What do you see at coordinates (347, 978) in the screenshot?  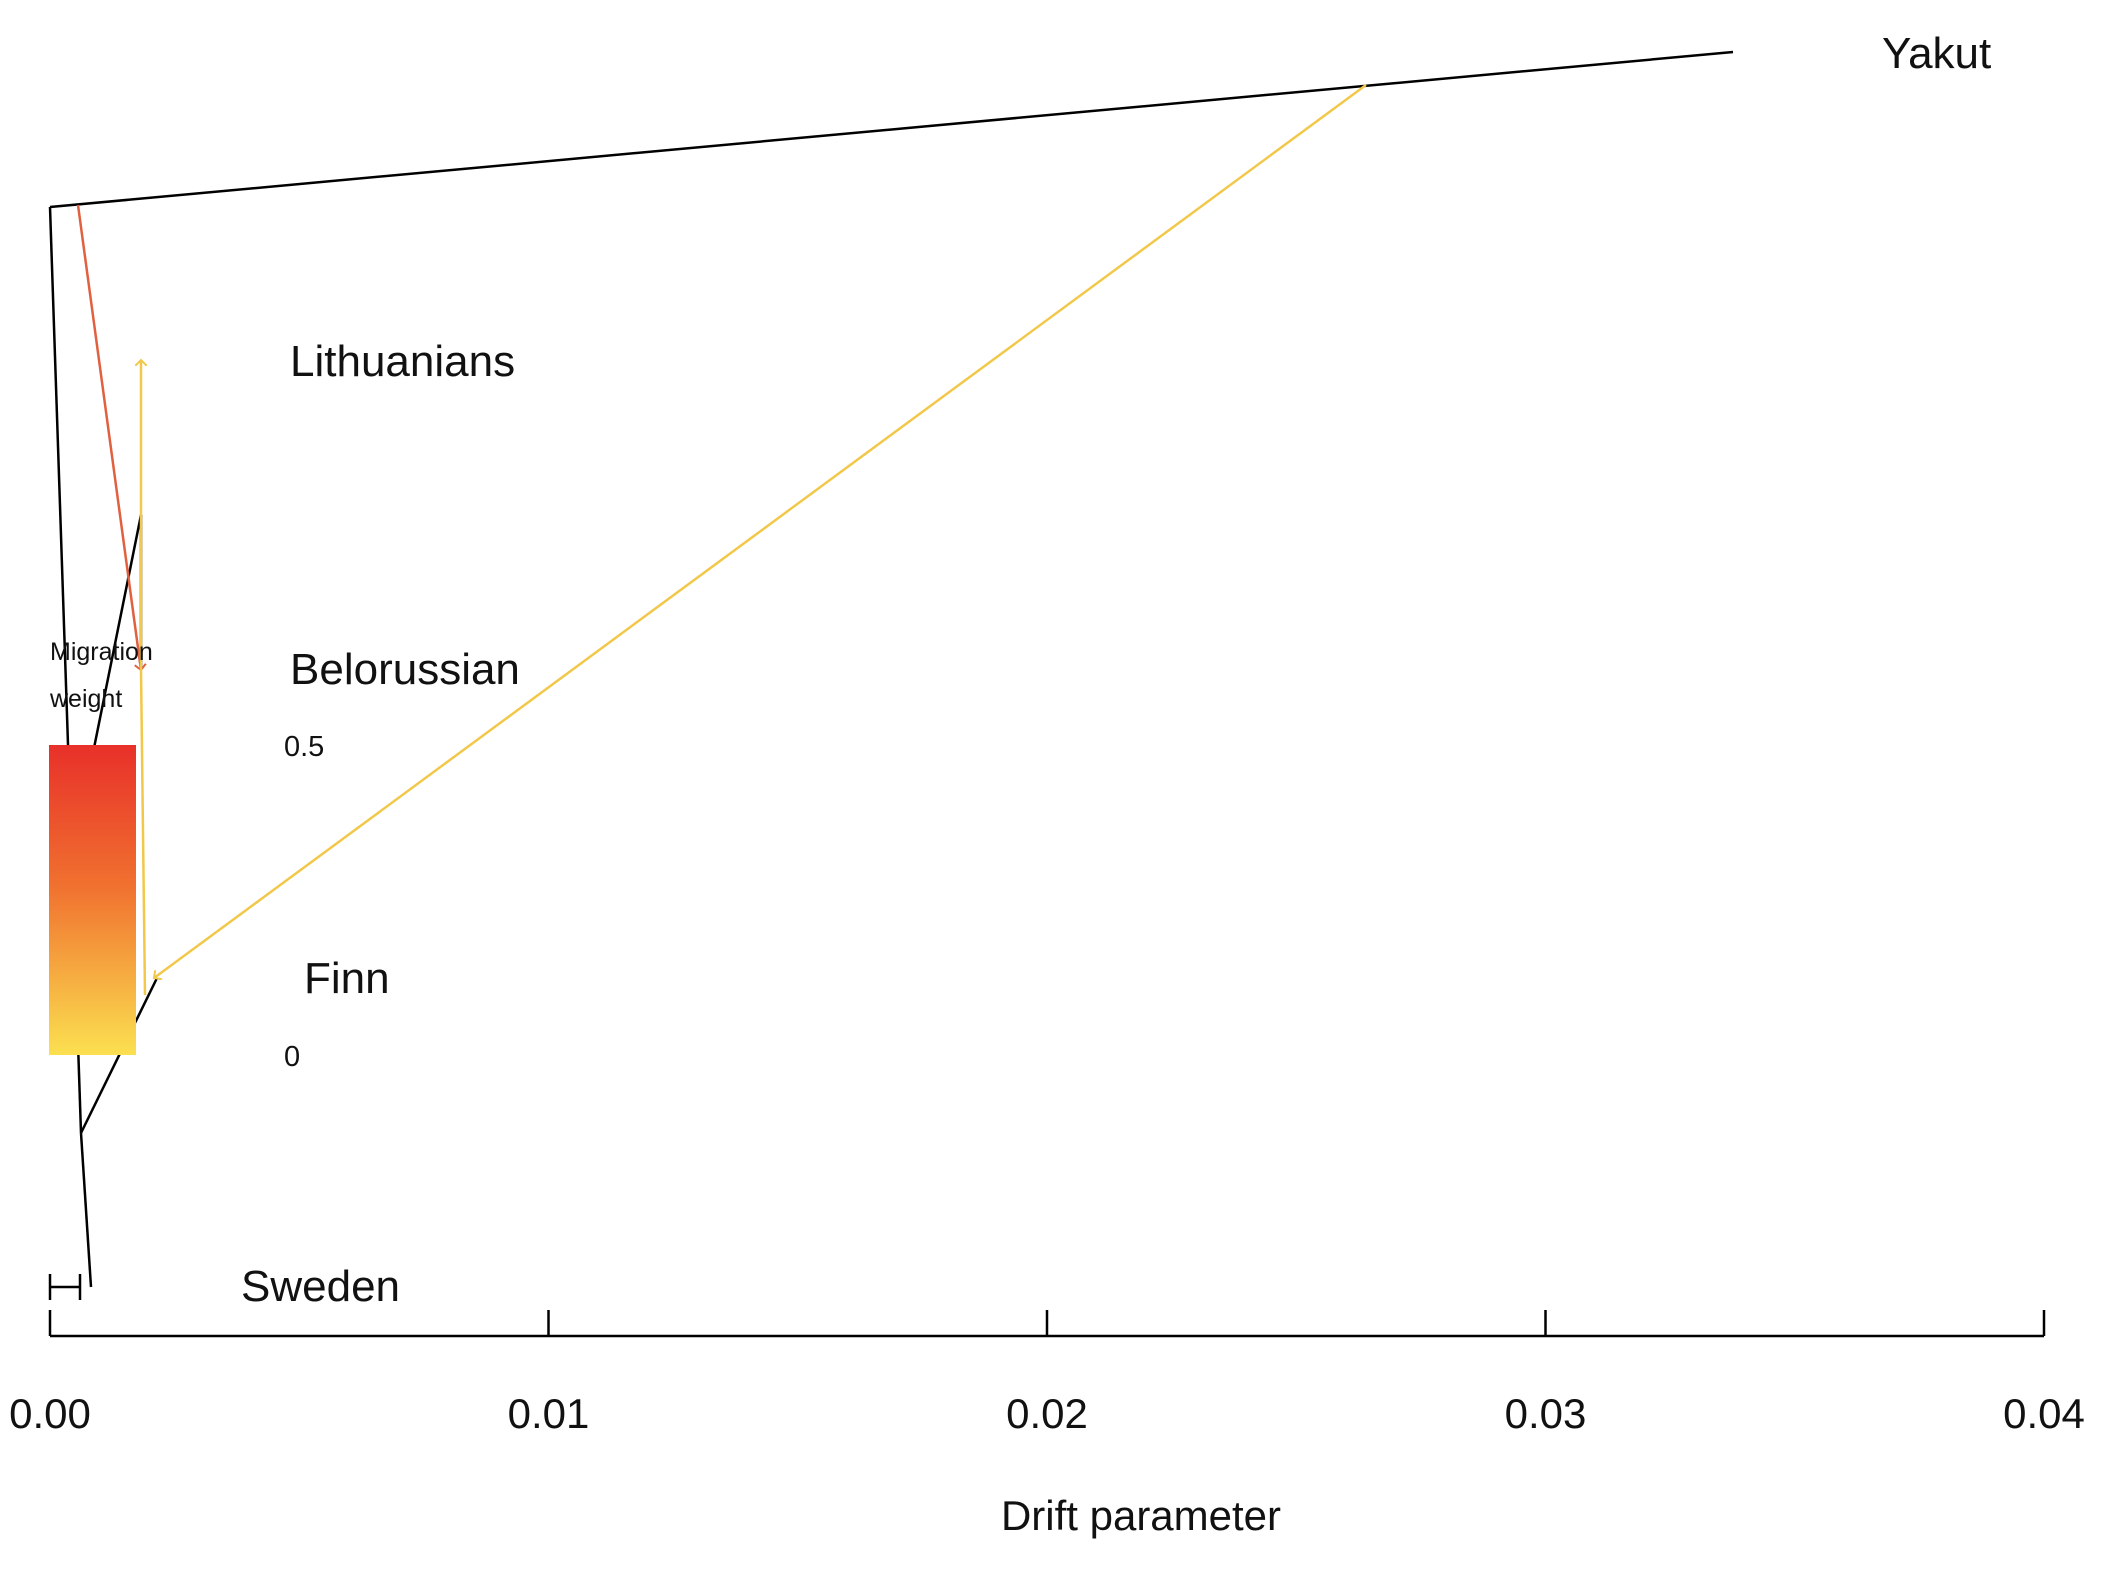 I see `label-finn: Finn` at bounding box center [347, 978].